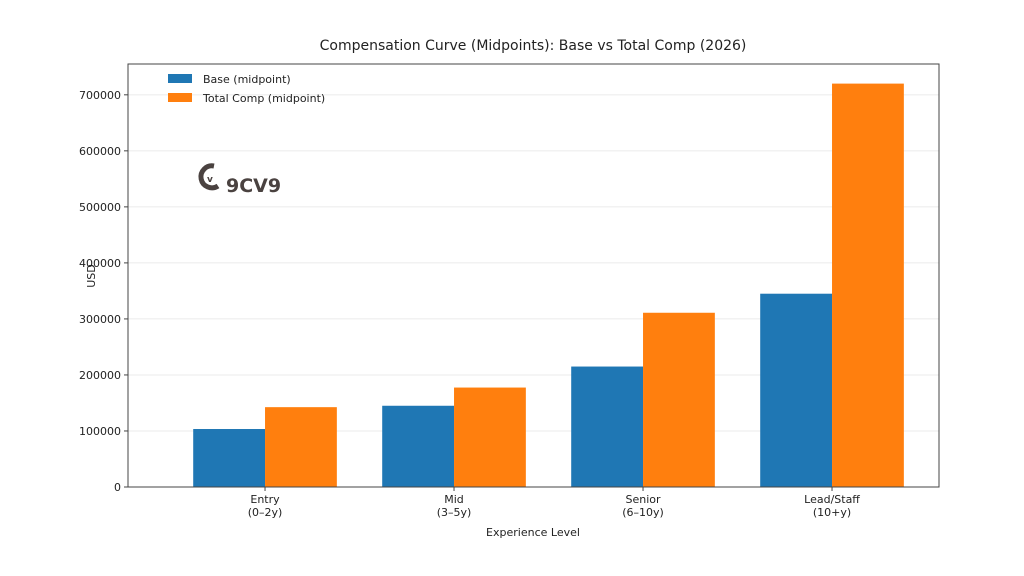 This screenshot has width=1024, height=576. I want to click on x-tick-label: Entry, so click(265, 499).